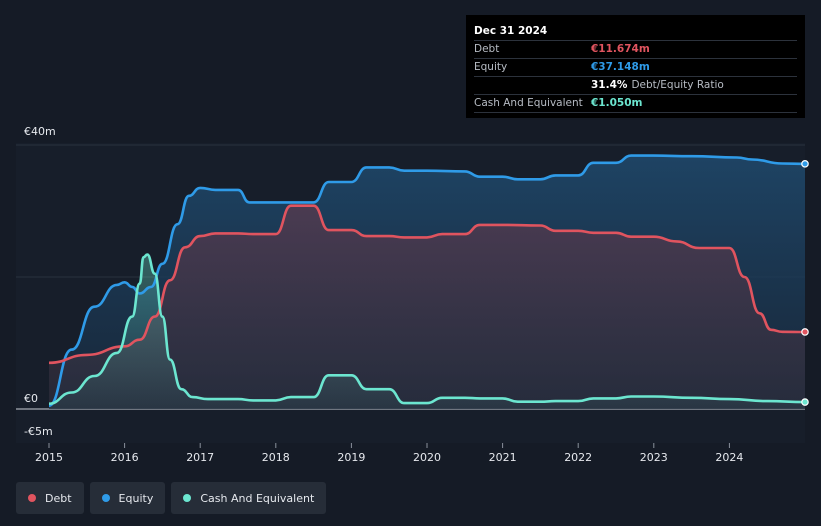 This screenshot has height=526, width=821. Describe the element at coordinates (32, 498) in the screenshot. I see `legend-dot-debt` at that location.